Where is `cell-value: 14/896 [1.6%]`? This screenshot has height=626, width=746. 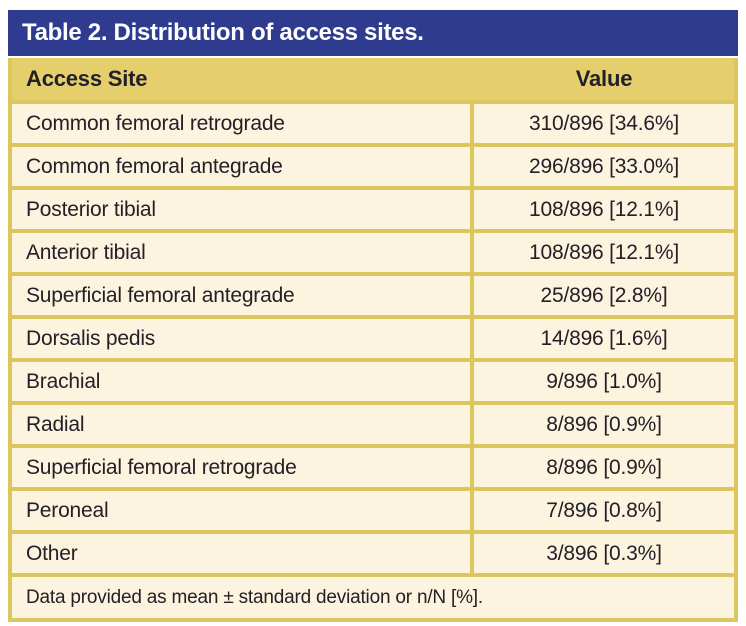 cell-value: 14/896 [1.6%] is located at coordinates (604, 338).